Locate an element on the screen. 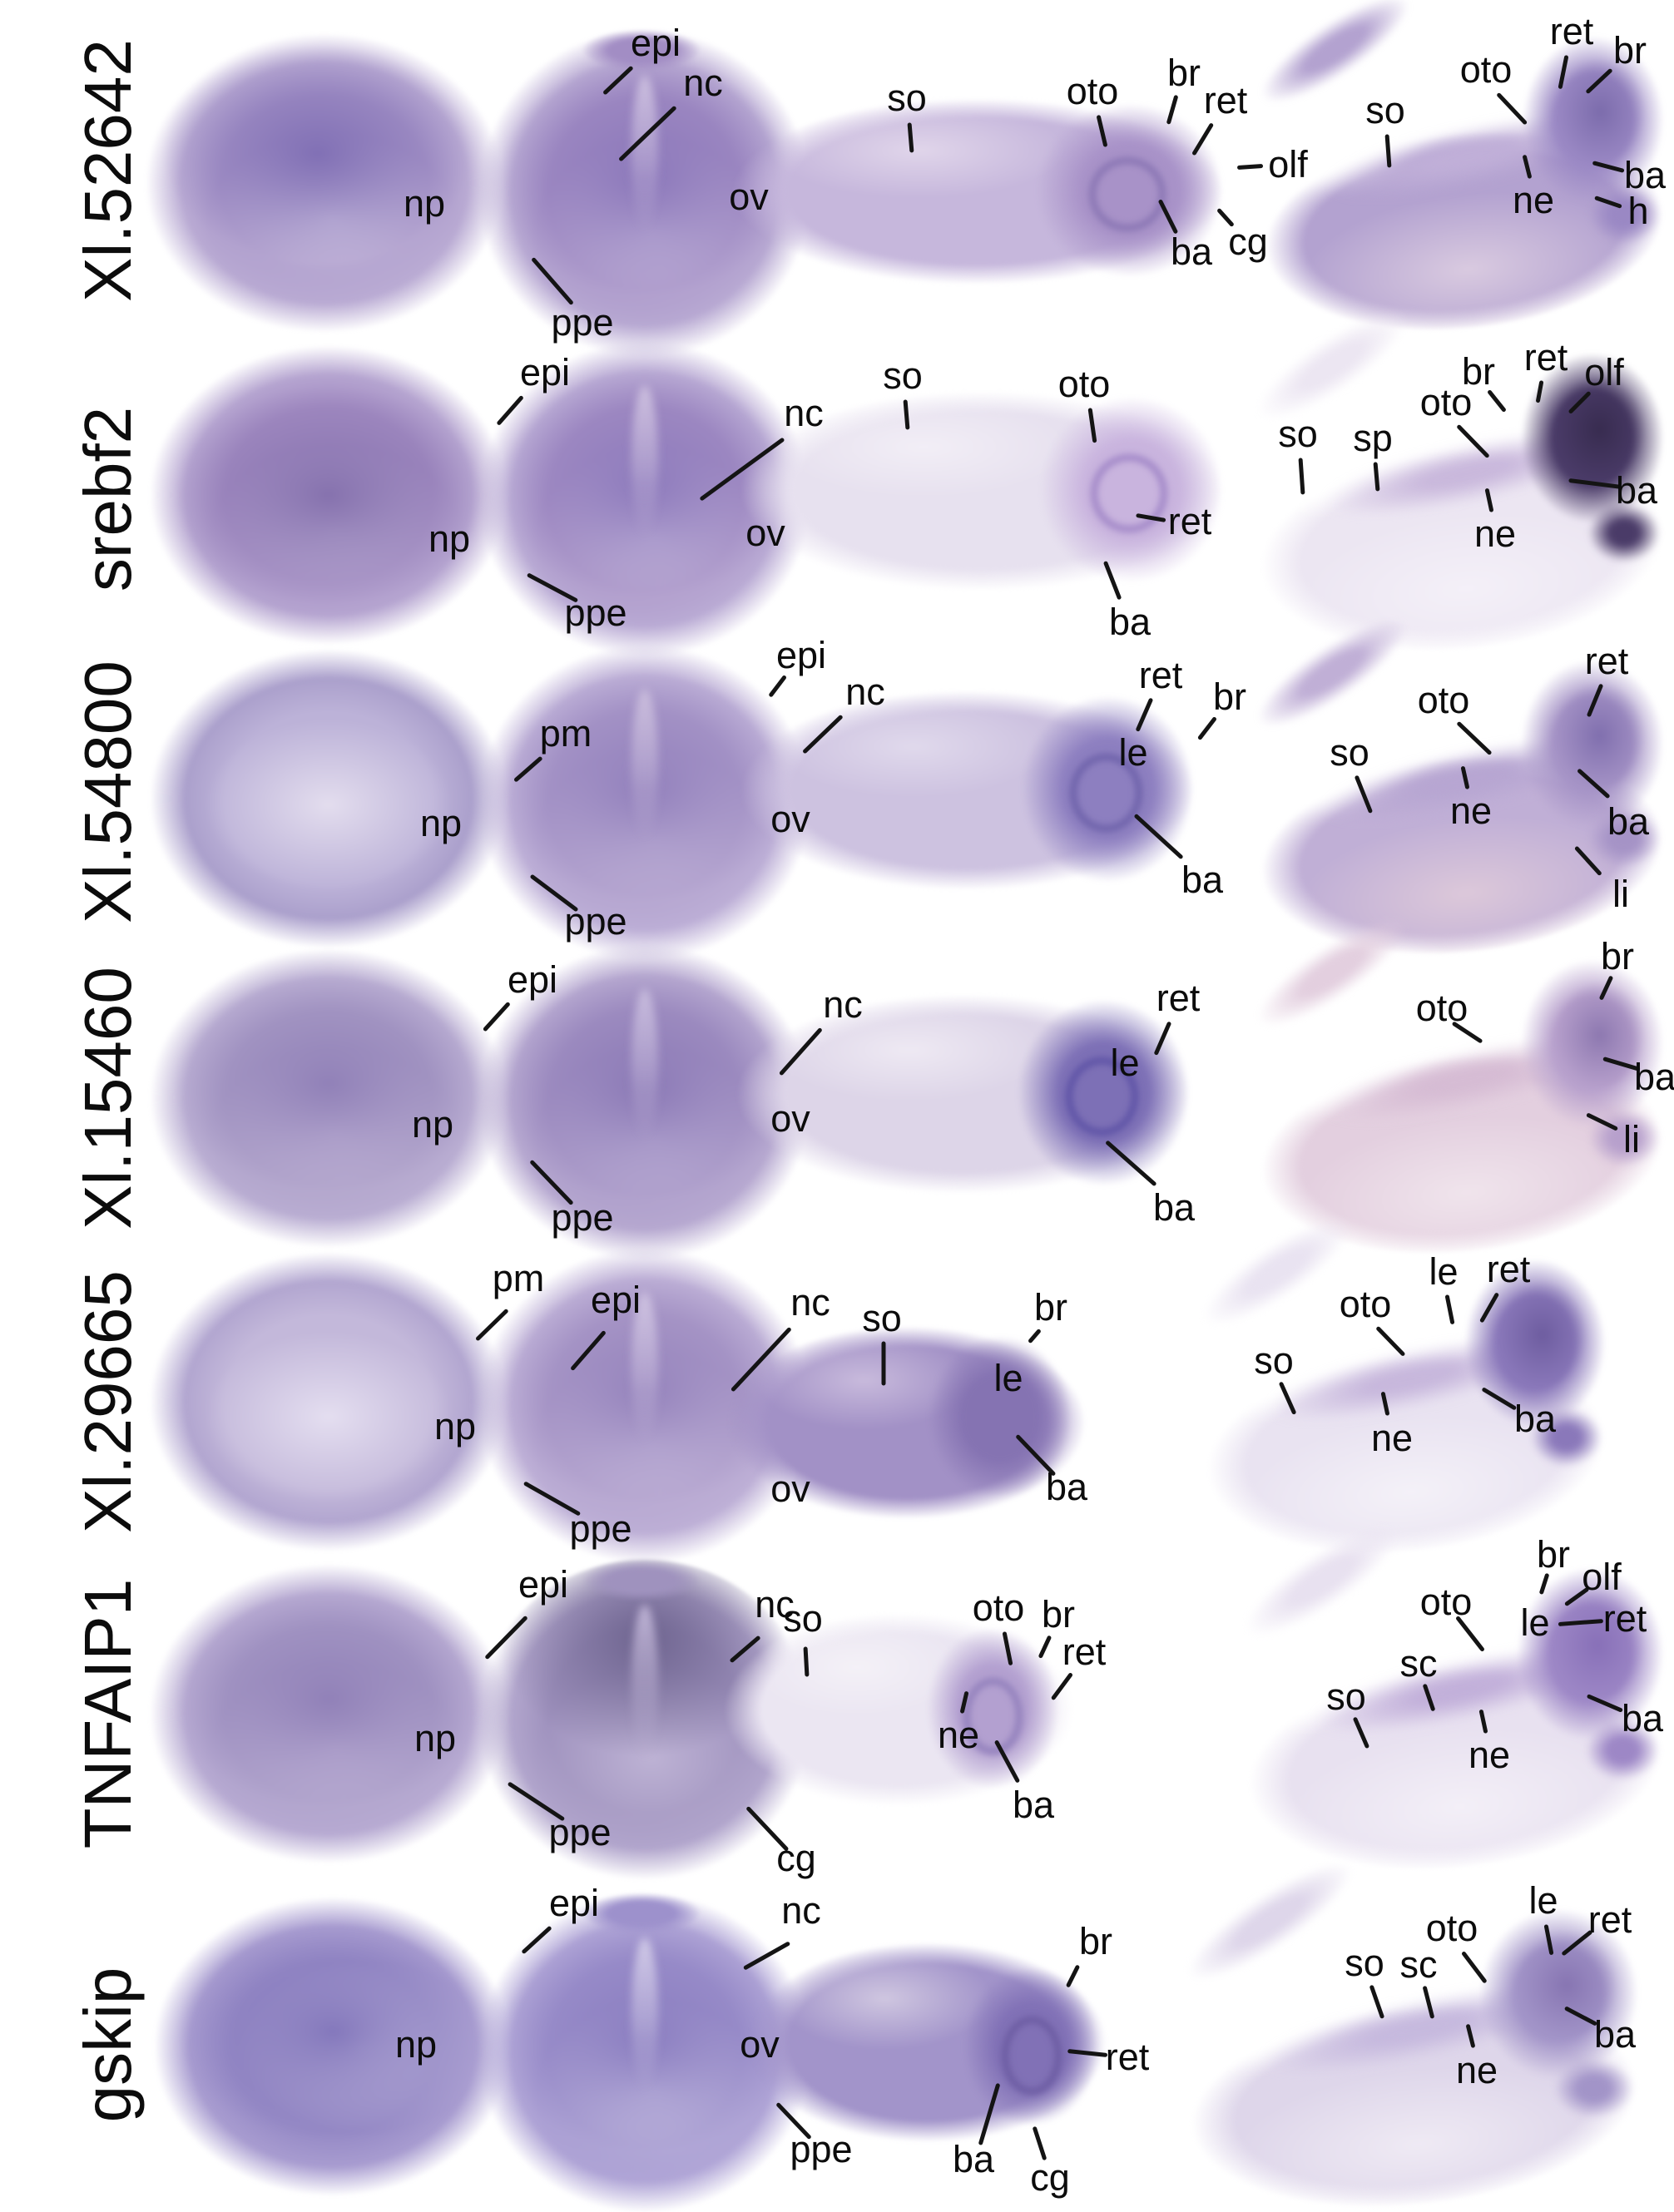 The height and width of the screenshot is (2212, 1674). anatomy-label-h: h is located at coordinates (1638, 211).